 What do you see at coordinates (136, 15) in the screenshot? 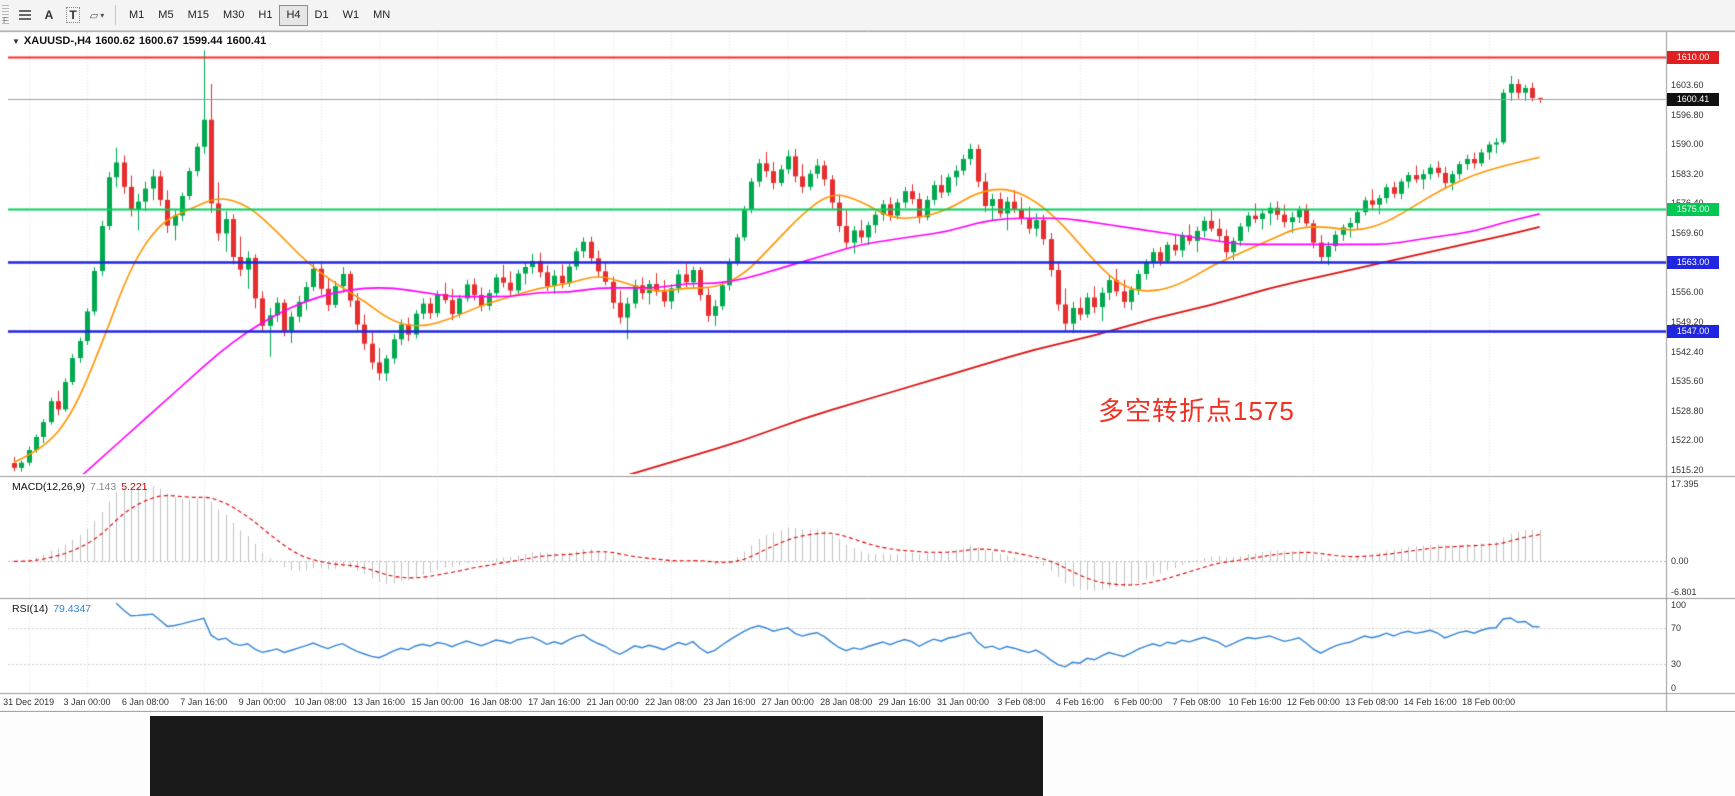
I see `timeframe-m1: M1` at bounding box center [136, 15].